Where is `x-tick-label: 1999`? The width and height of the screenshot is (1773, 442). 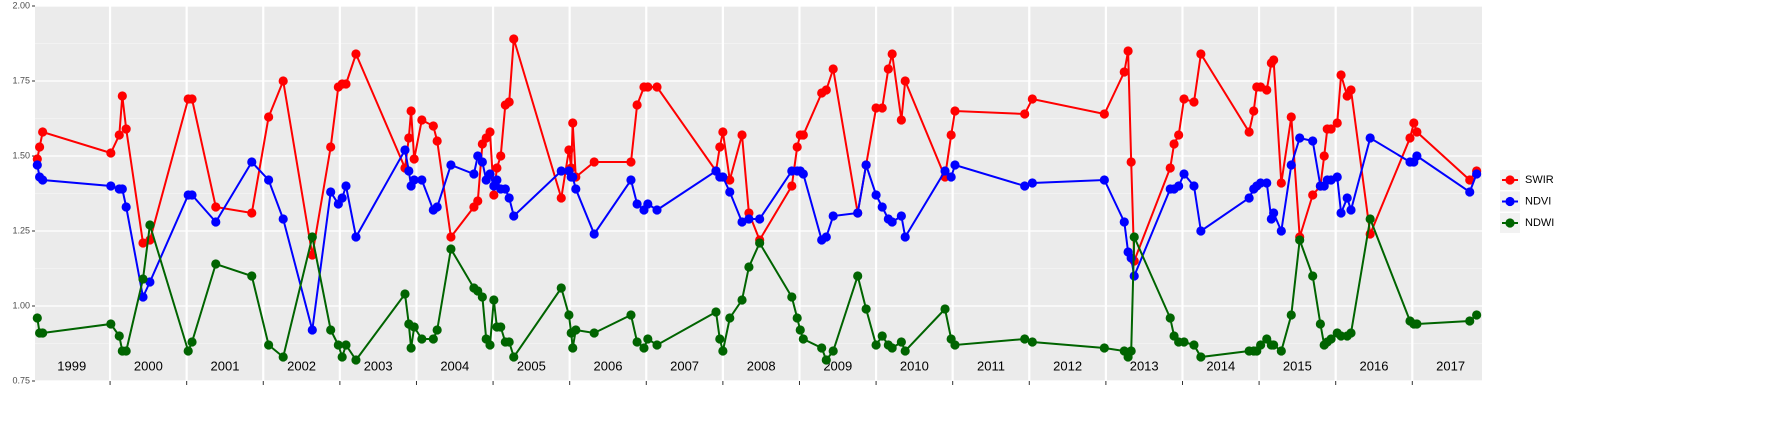
x-tick-label: 1999 is located at coordinates (71, 365).